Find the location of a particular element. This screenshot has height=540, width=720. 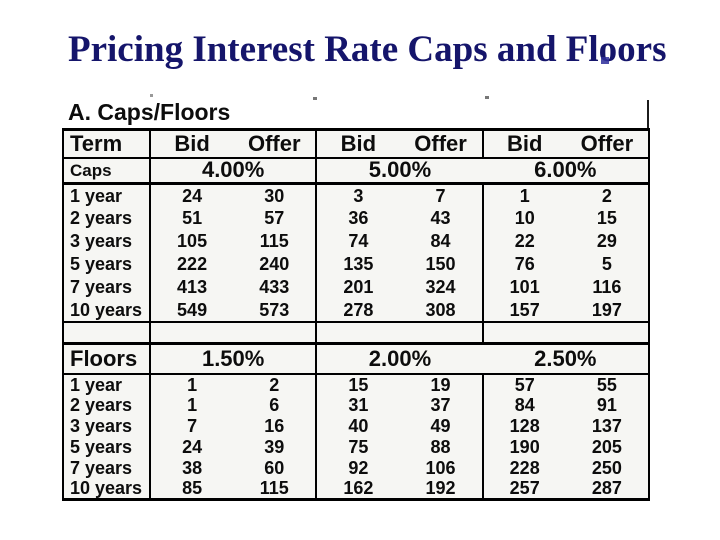

bid-cell: 7 is located at coordinates (192, 426).